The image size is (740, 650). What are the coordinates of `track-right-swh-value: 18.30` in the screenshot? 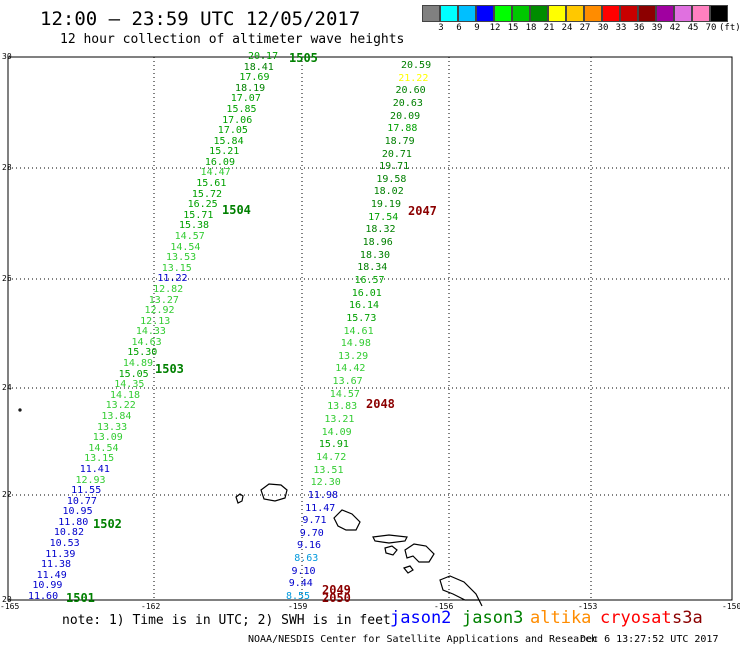 It's located at (375, 255).